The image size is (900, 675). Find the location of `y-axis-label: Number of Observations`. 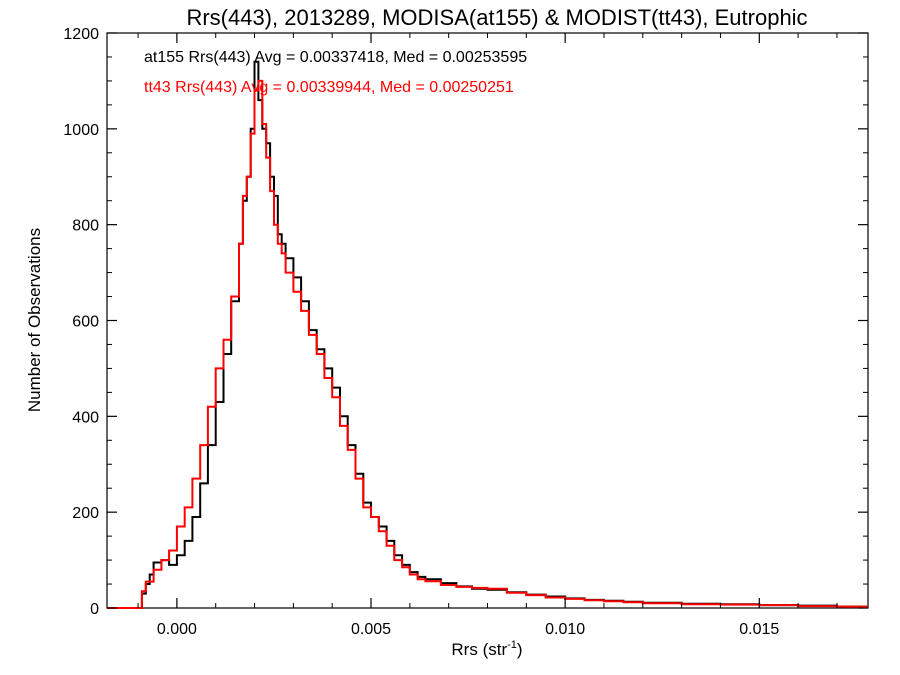

y-axis-label: Number of Observations is located at coordinates (34, 320).